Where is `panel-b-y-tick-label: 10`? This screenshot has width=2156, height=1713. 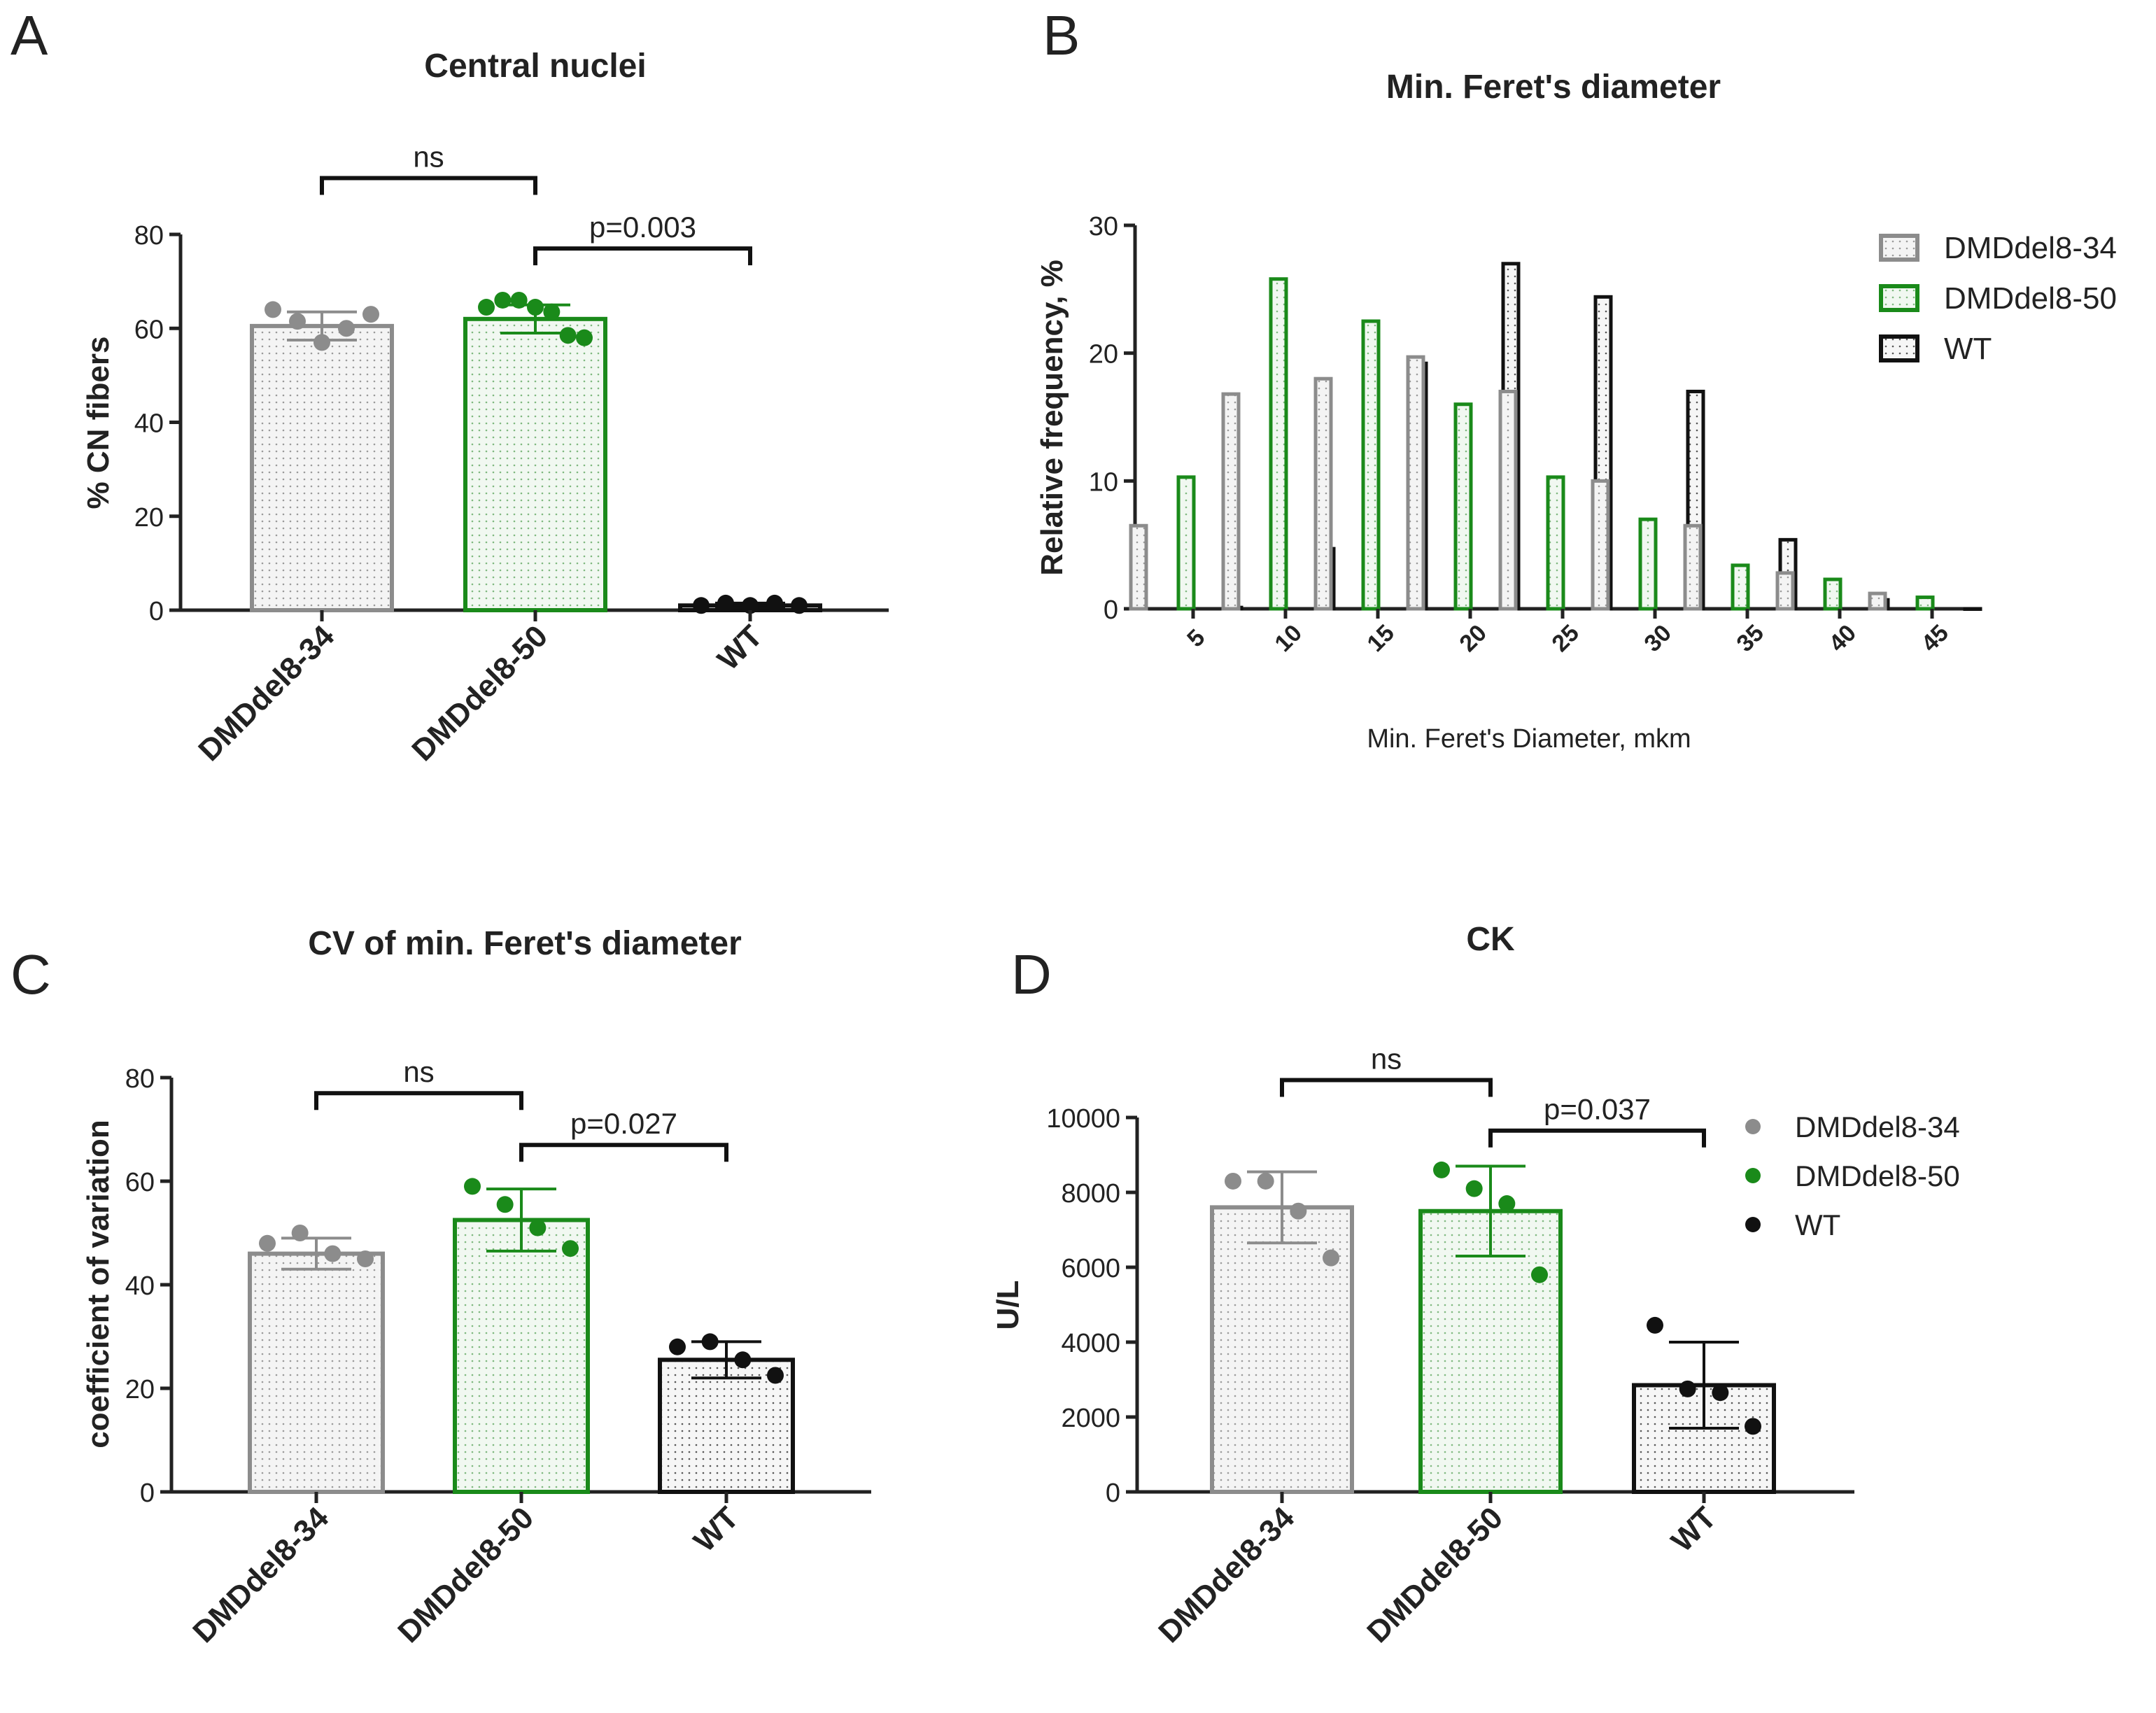
panel-b-y-tick-label: 10 is located at coordinates (1103, 482).